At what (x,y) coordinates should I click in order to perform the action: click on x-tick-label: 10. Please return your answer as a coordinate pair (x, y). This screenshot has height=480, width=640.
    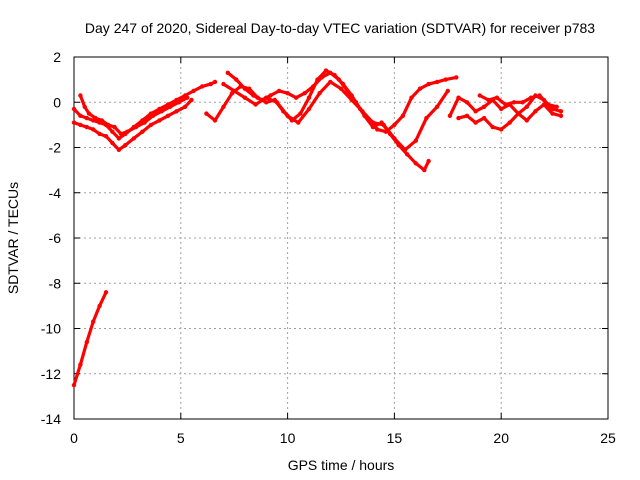
    Looking at the image, I should click on (288, 438).